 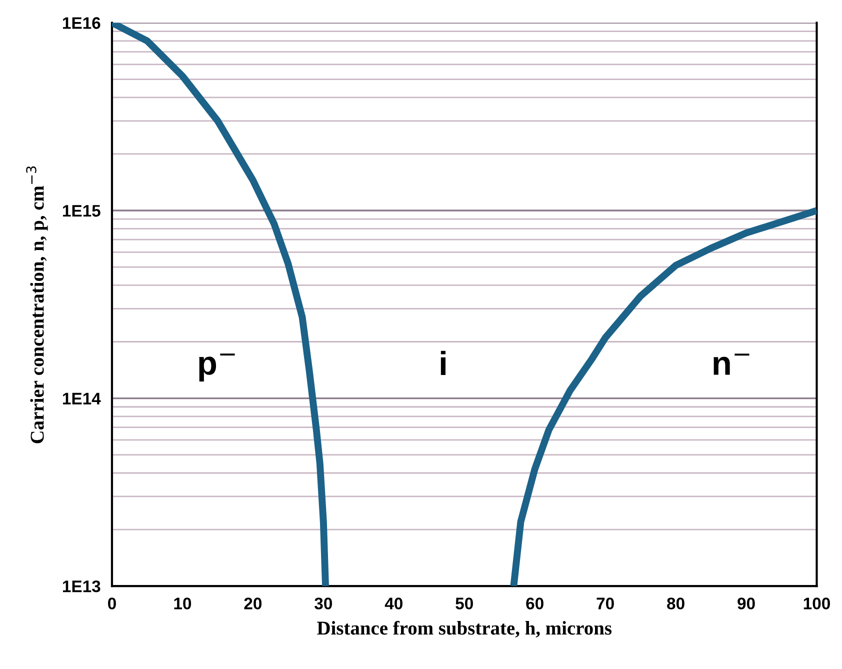 What do you see at coordinates (253, 604) in the screenshot?
I see `x-tick-label: 20` at bounding box center [253, 604].